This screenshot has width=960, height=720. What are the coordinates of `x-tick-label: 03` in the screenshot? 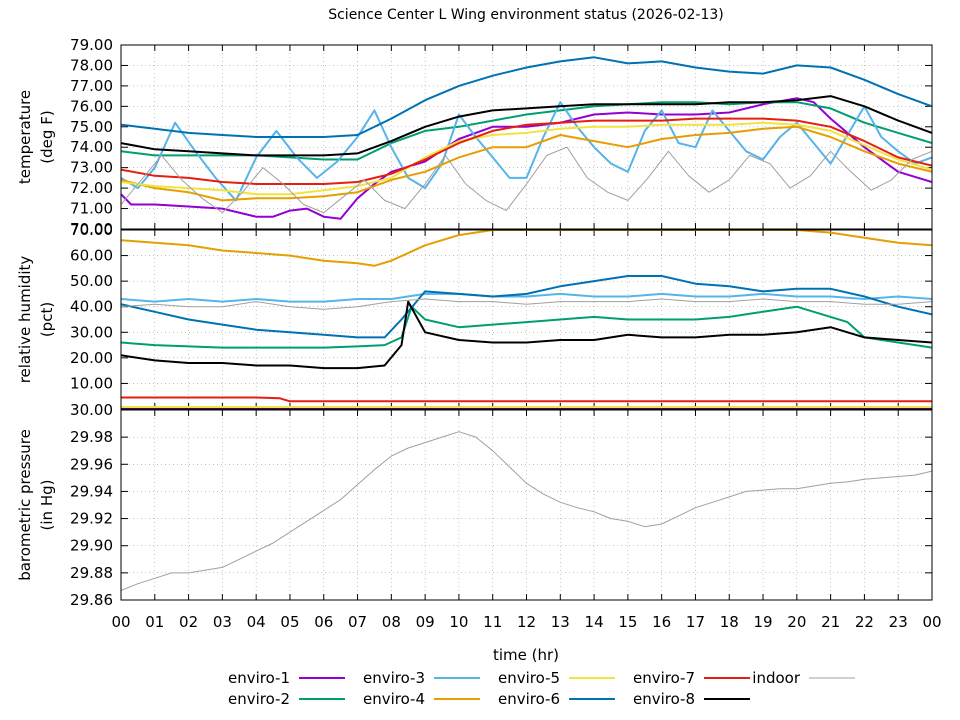 It's located at (222, 622).